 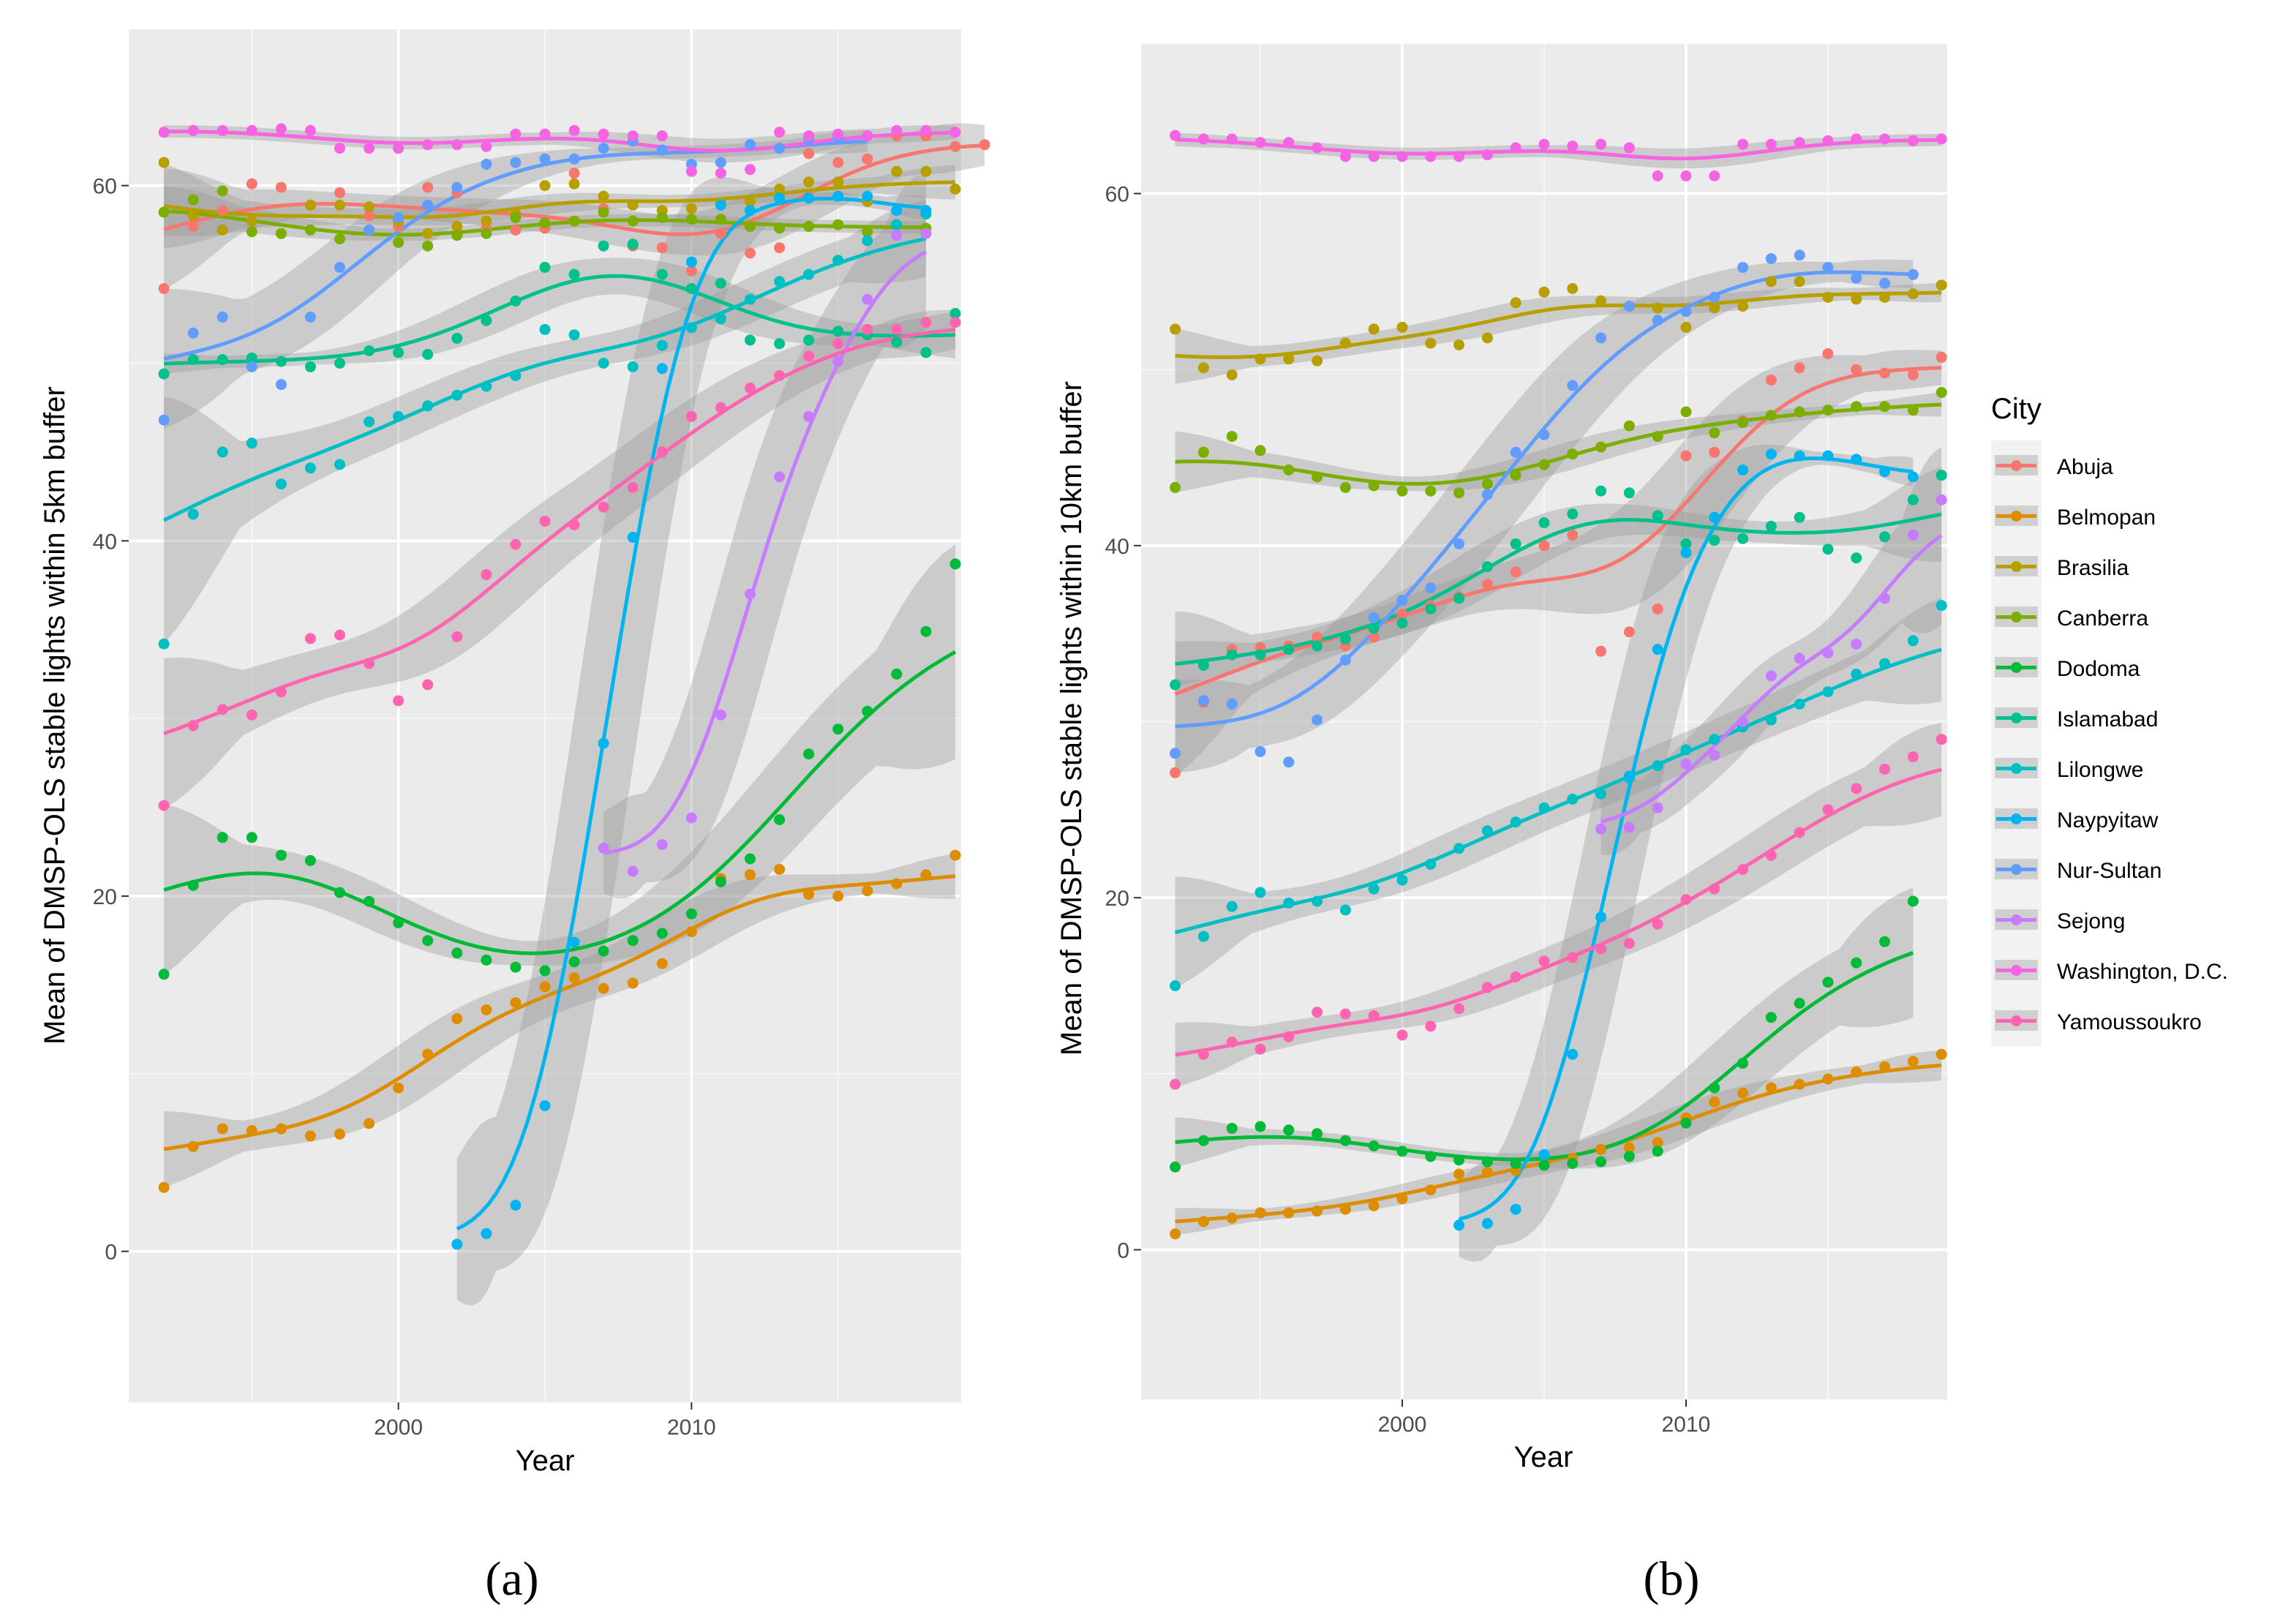 What do you see at coordinates (1117, 547) in the screenshot?
I see `y-tick-label: 40` at bounding box center [1117, 547].